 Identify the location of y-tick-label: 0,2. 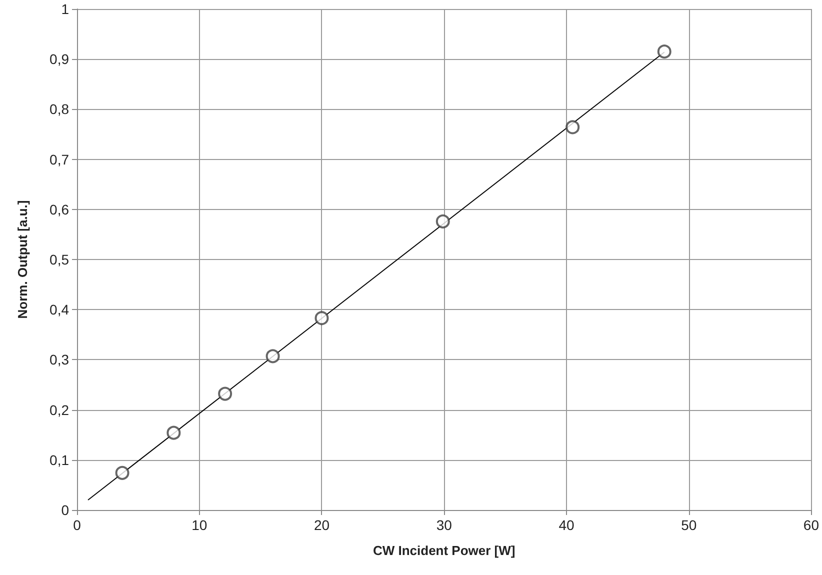
(60, 410).